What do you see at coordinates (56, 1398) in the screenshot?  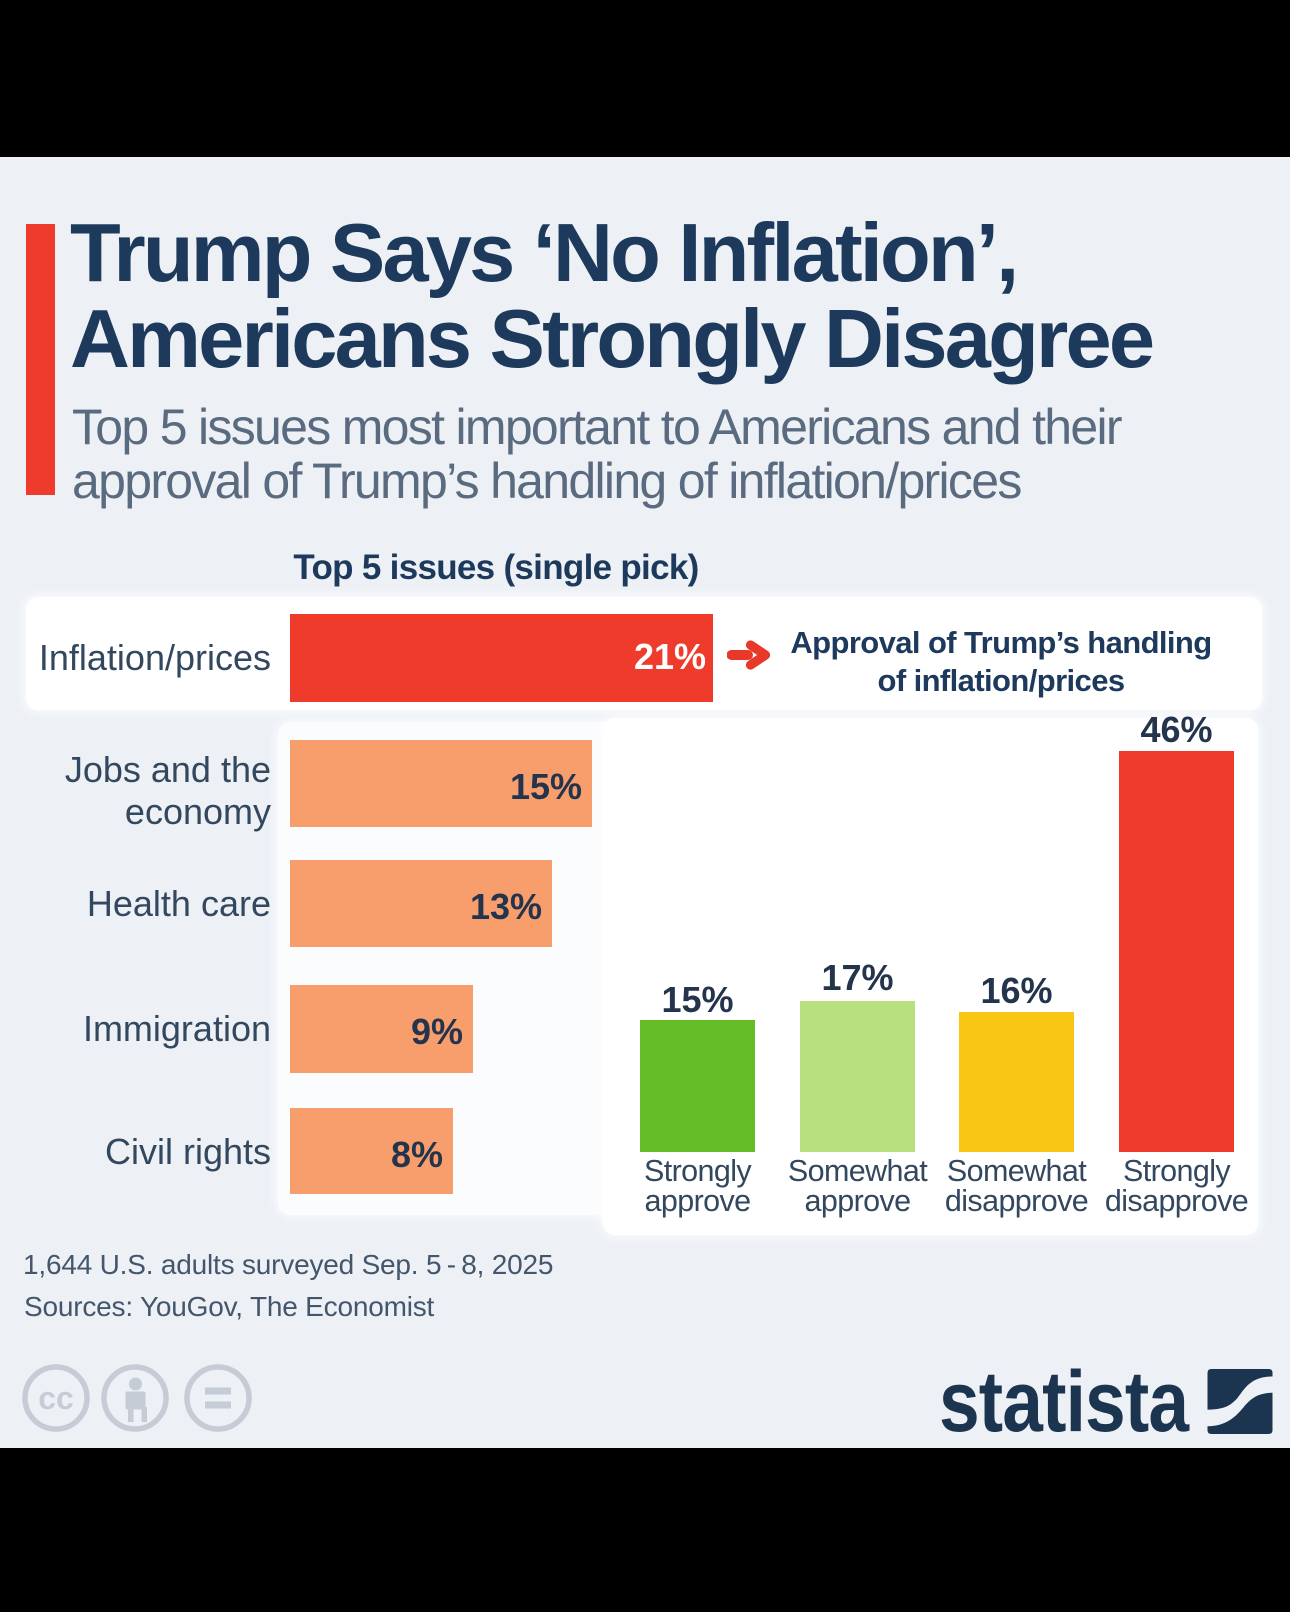 I see `svg-text: cc` at bounding box center [56, 1398].